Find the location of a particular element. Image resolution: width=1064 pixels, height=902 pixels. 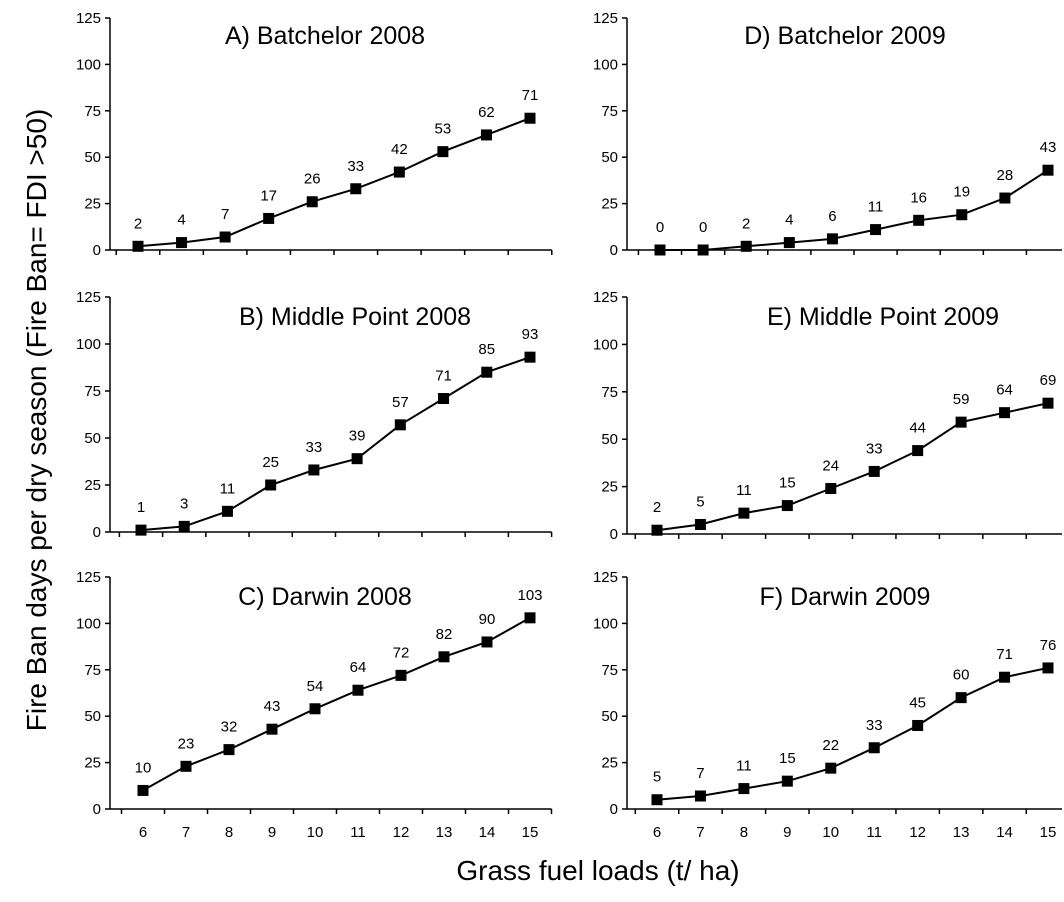

data-label: 82 is located at coordinates (444, 634).